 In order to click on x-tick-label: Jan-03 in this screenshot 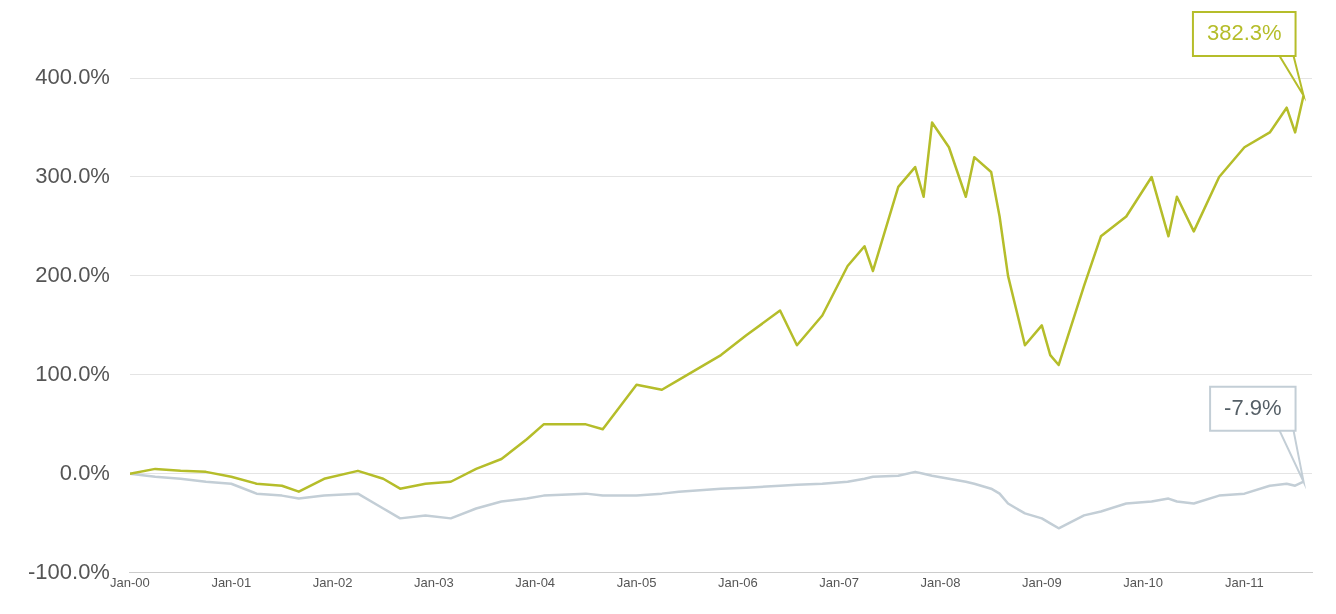, I will do `click(434, 583)`.